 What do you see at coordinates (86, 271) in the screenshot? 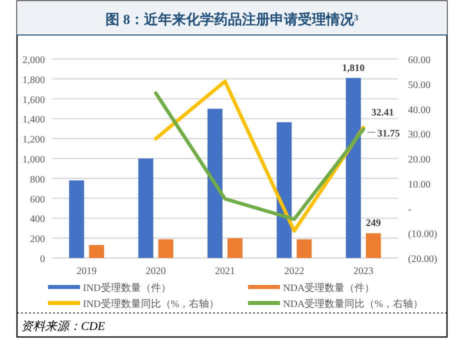
I see `x-tick-label: 2019` at bounding box center [86, 271].